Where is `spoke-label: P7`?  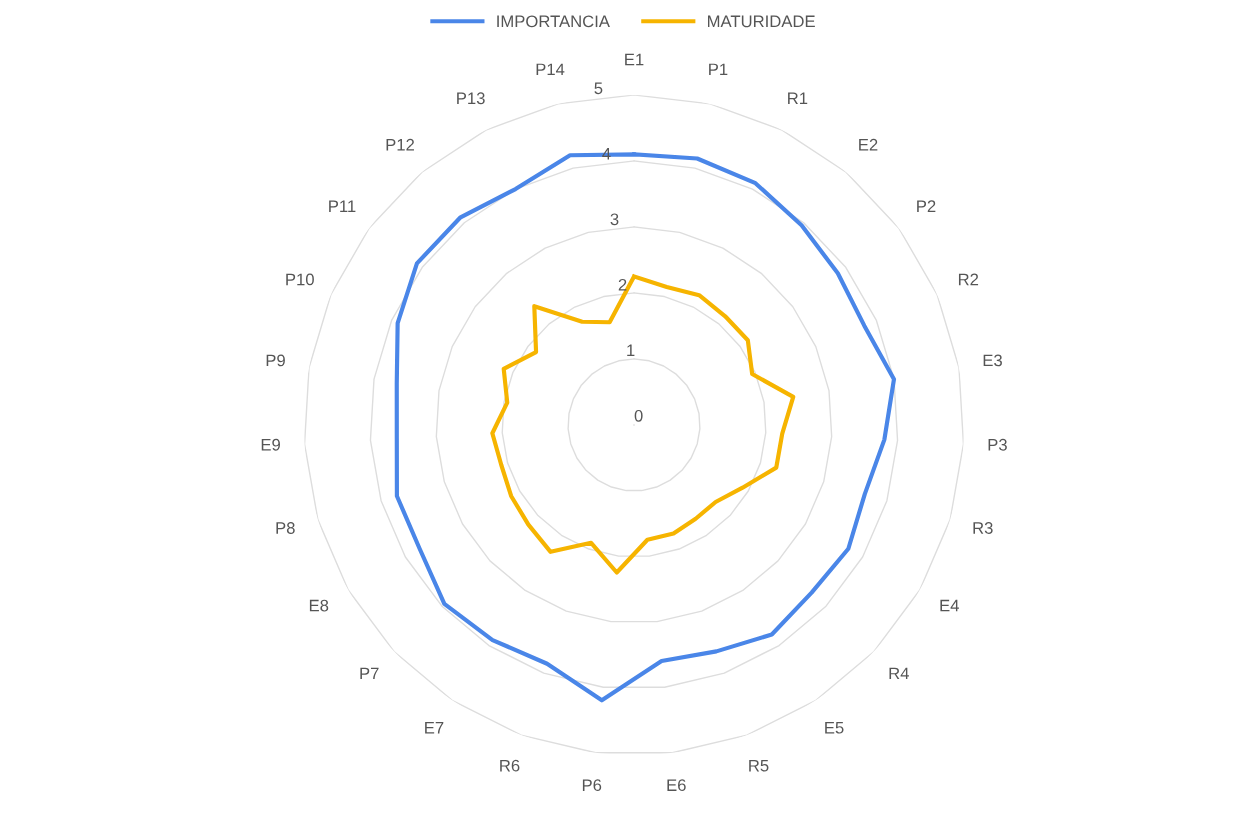 spoke-label: P7 is located at coordinates (369, 673).